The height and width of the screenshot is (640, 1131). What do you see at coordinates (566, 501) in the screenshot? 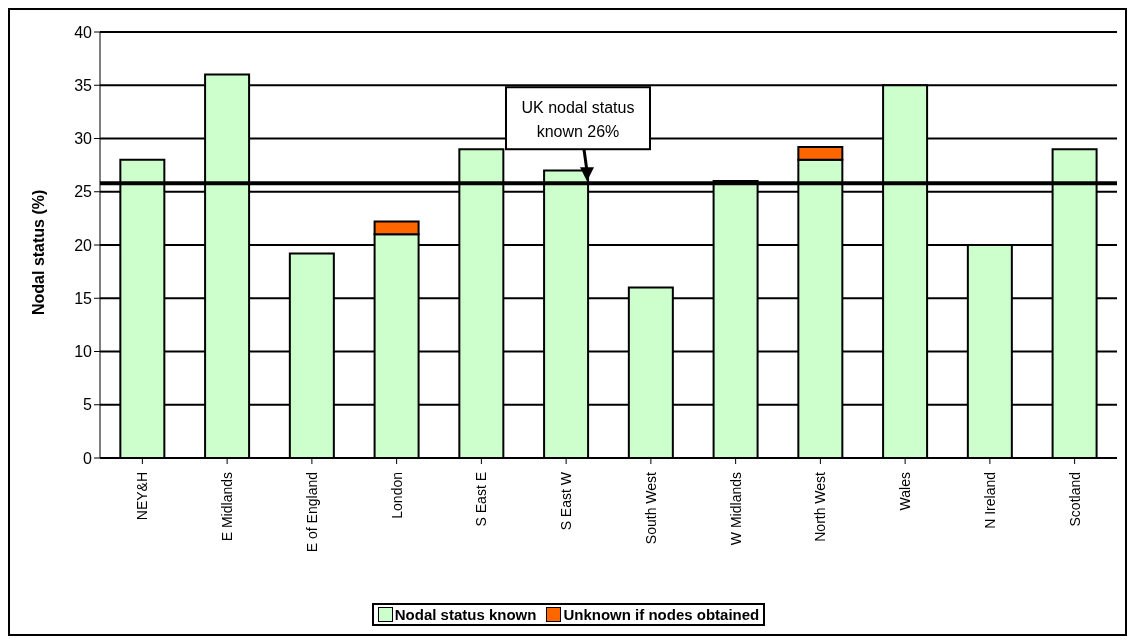
I see `x-tick-label: S East W` at bounding box center [566, 501].